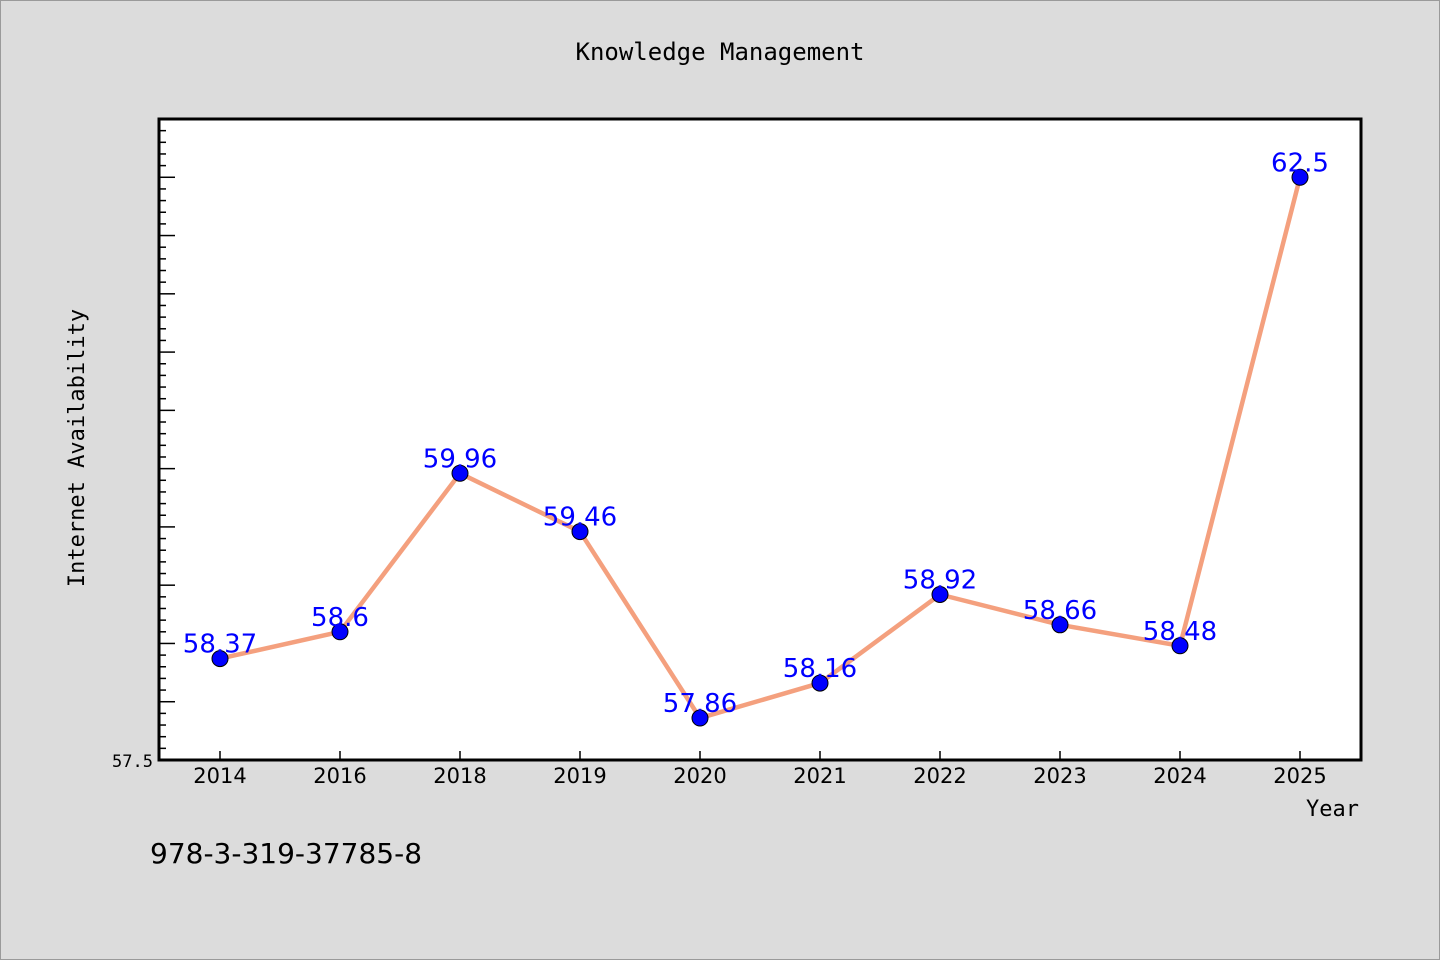 This screenshot has width=1440, height=960. Describe the element at coordinates (1059, 776) in the screenshot. I see `x-tick-label: 2023` at that location.